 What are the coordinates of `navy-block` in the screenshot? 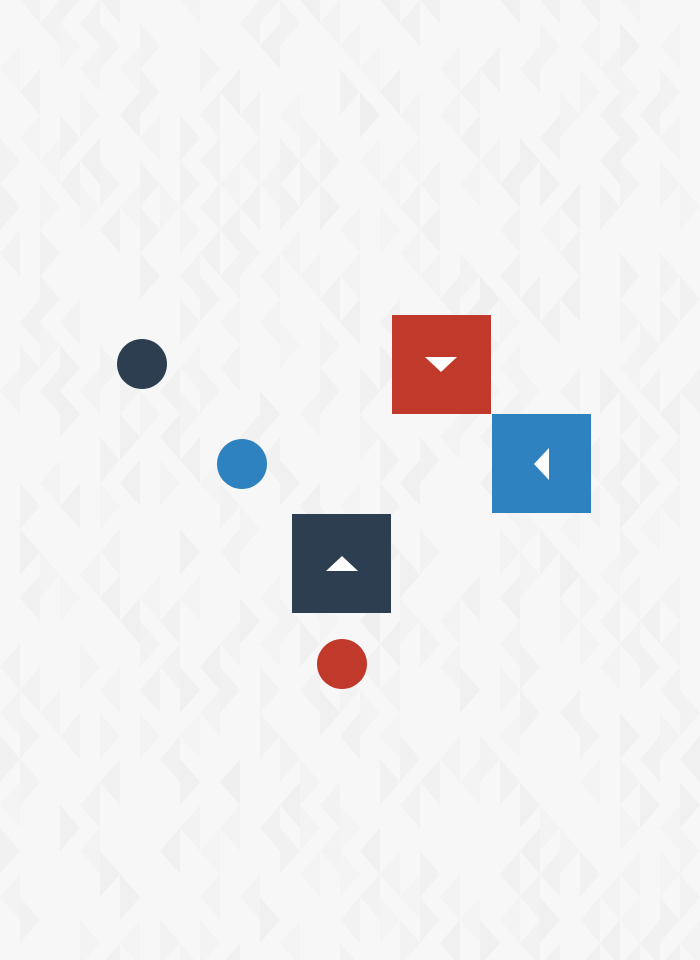 It's located at (341, 563).